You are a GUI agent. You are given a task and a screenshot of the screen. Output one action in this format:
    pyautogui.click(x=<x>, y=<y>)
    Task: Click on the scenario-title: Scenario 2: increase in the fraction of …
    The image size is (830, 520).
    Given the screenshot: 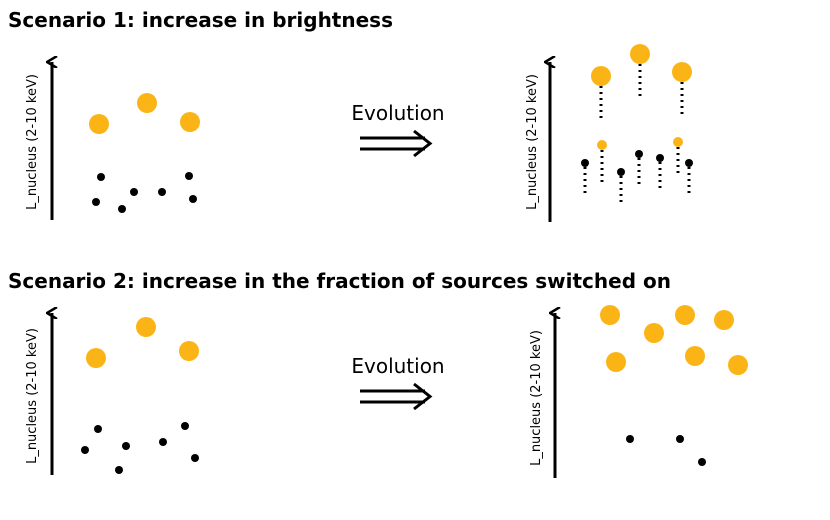 What is the action you would take?
    pyautogui.click(x=339, y=281)
    